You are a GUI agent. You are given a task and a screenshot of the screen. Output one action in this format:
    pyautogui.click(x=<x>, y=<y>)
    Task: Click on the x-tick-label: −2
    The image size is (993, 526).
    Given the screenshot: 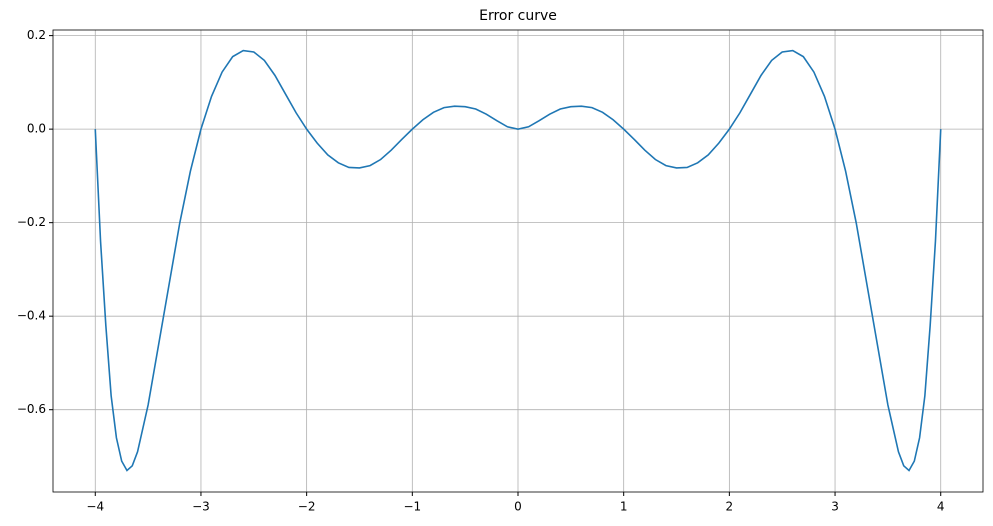 What is the action you would take?
    pyautogui.click(x=307, y=507)
    